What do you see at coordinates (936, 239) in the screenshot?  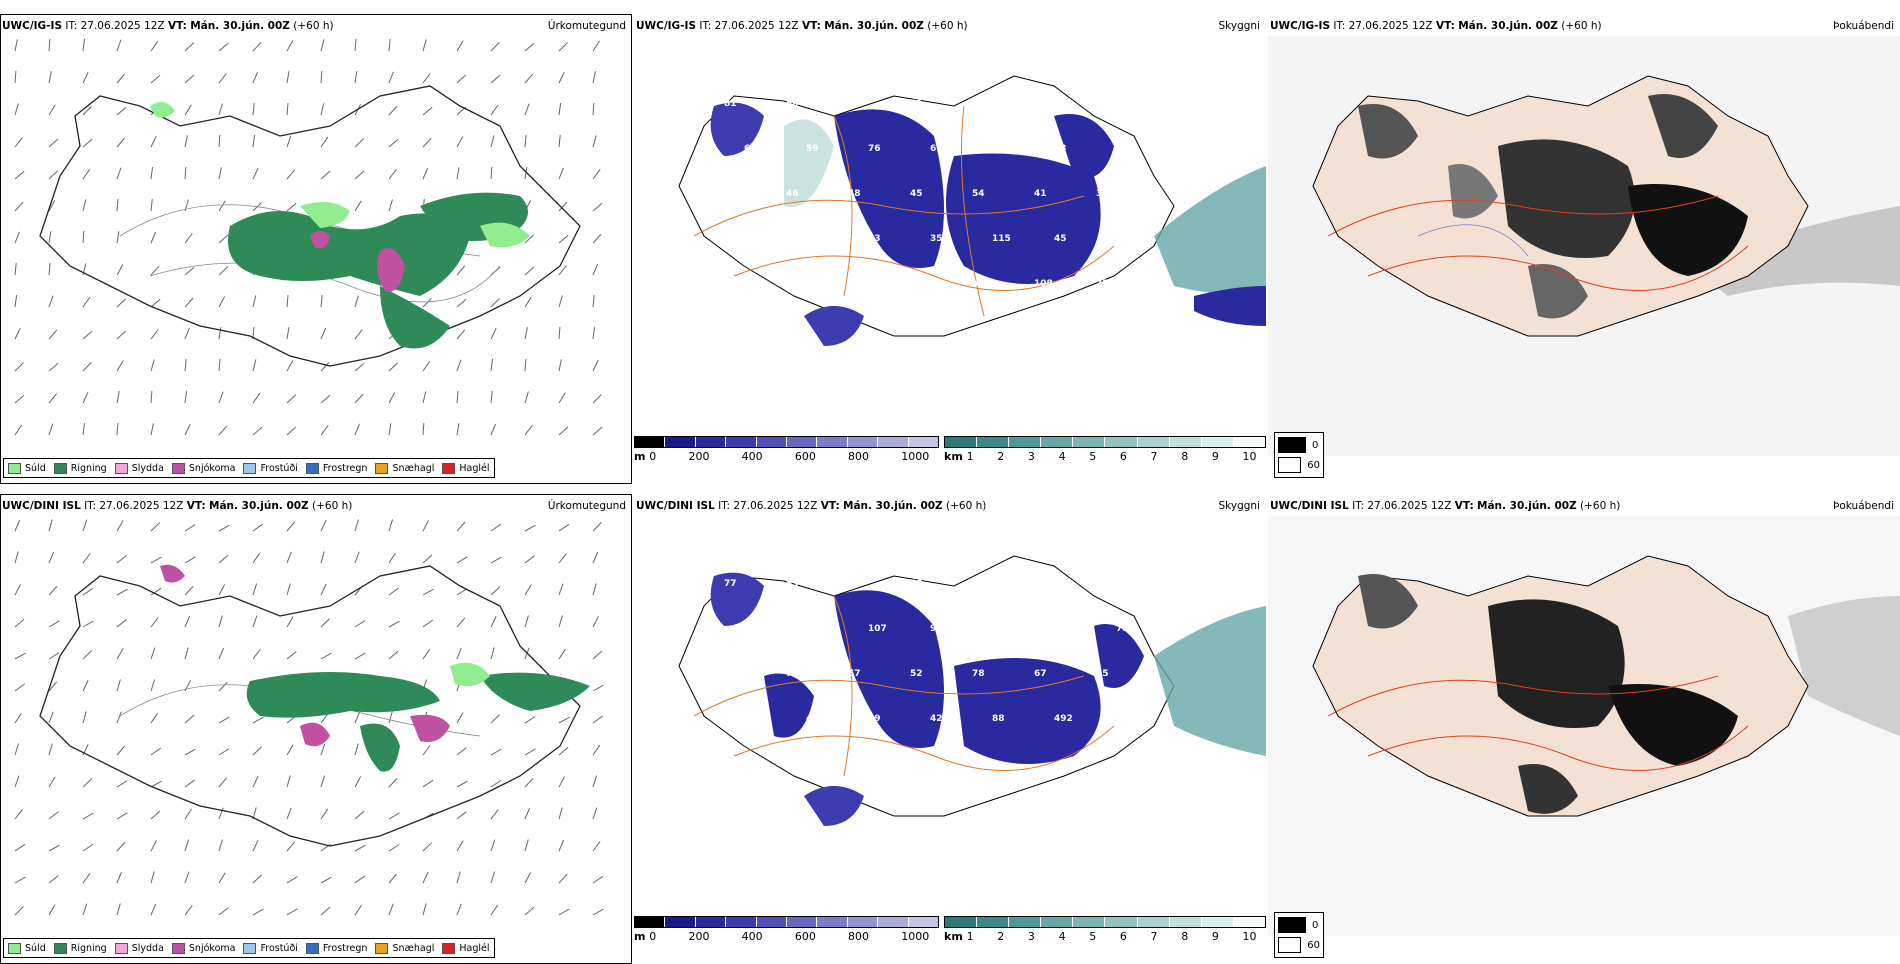 I see `cloudbase-label: 35` at bounding box center [936, 239].